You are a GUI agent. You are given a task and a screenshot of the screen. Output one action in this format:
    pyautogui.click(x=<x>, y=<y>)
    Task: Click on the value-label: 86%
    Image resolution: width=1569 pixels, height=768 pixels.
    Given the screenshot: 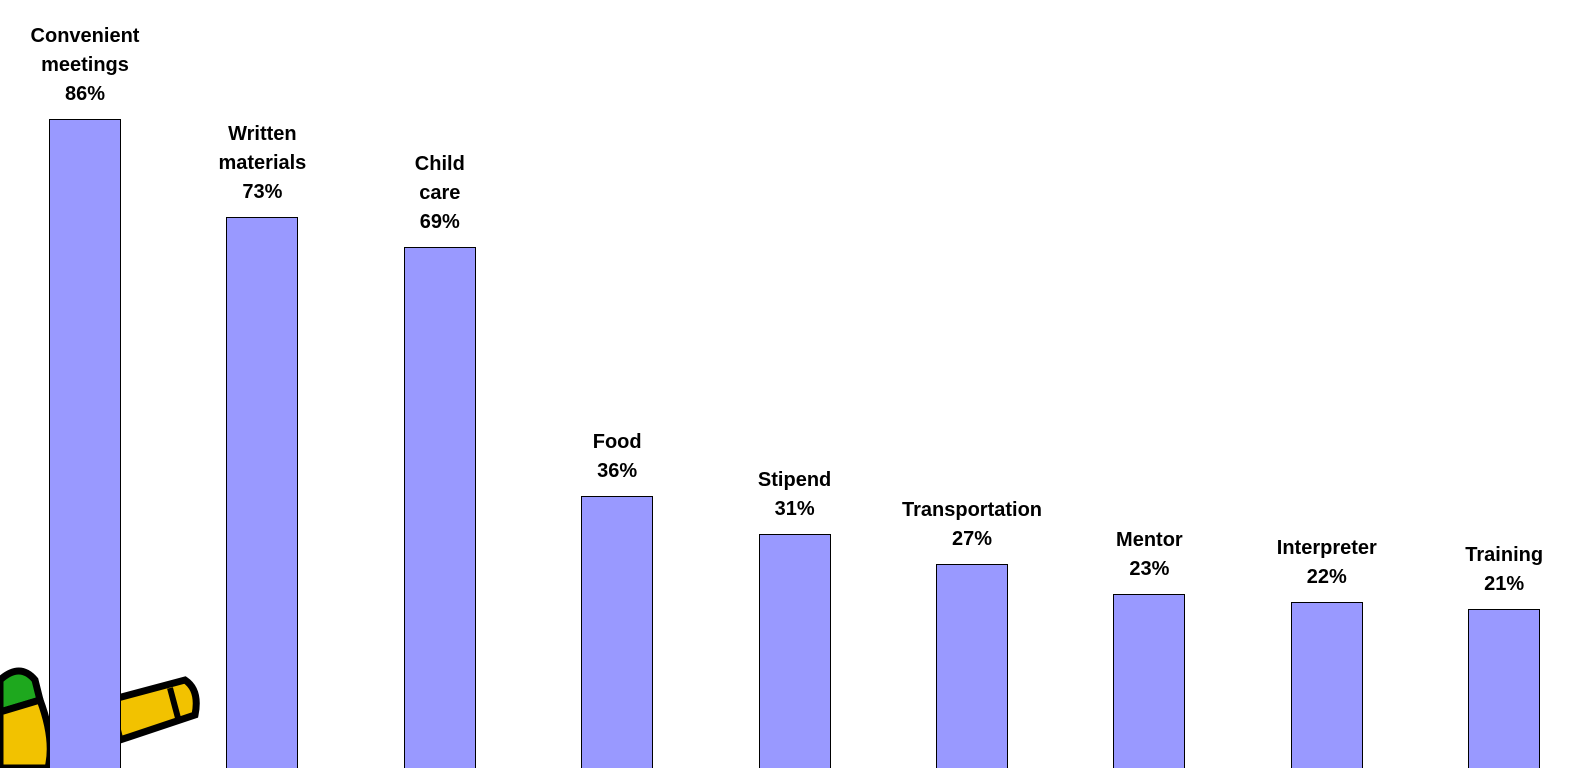 What is the action you would take?
    pyautogui.click(x=85, y=93)
    